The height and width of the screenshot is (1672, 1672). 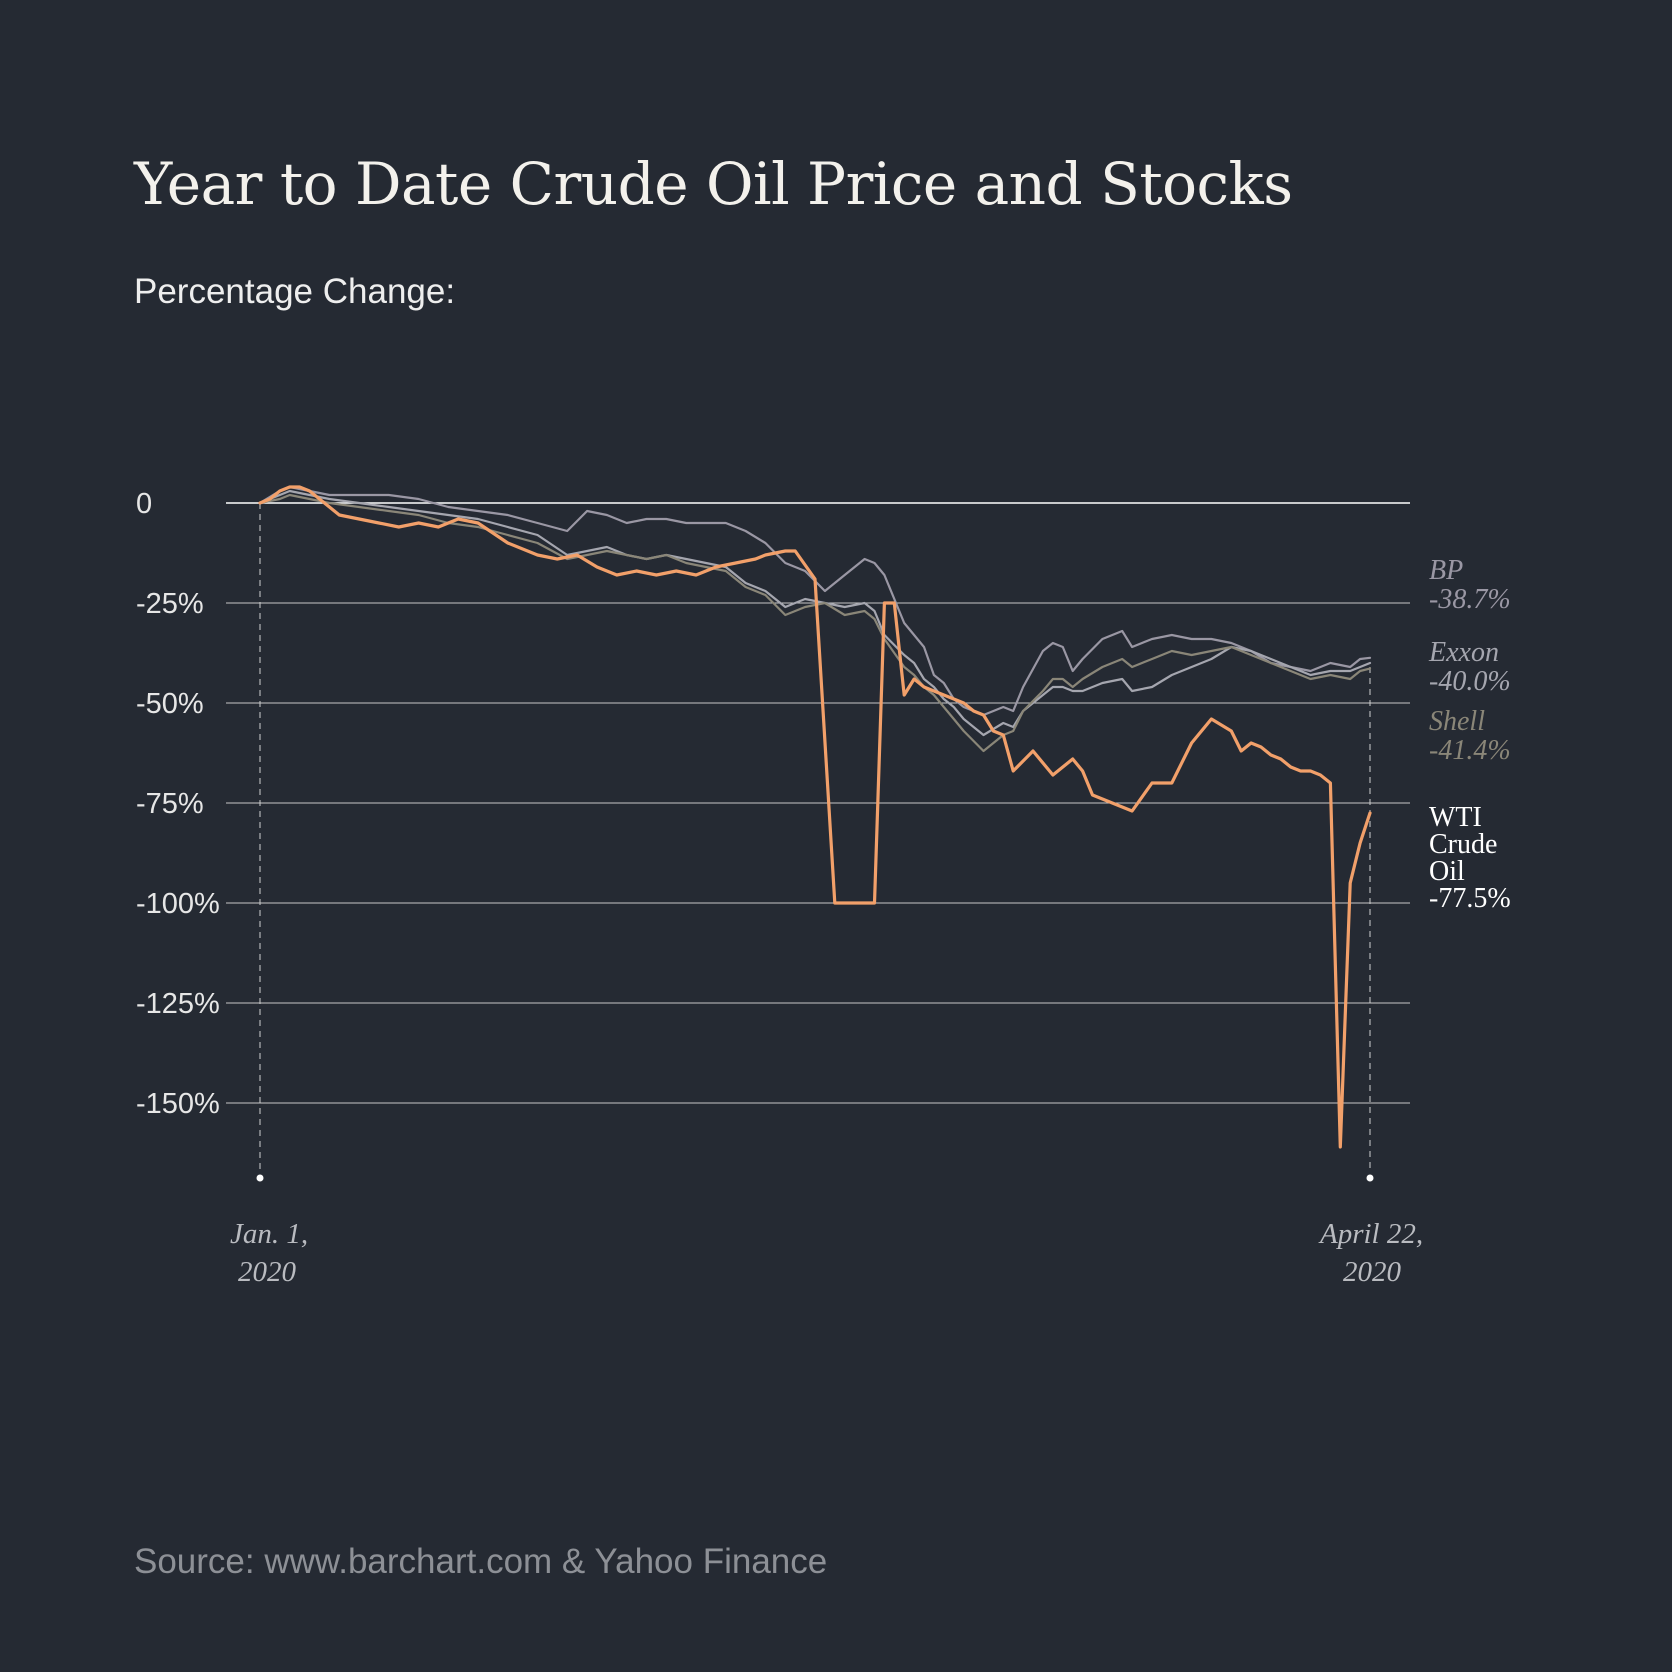 I want to click on y-tick-label: -150%, so click(x=178, y=1104).